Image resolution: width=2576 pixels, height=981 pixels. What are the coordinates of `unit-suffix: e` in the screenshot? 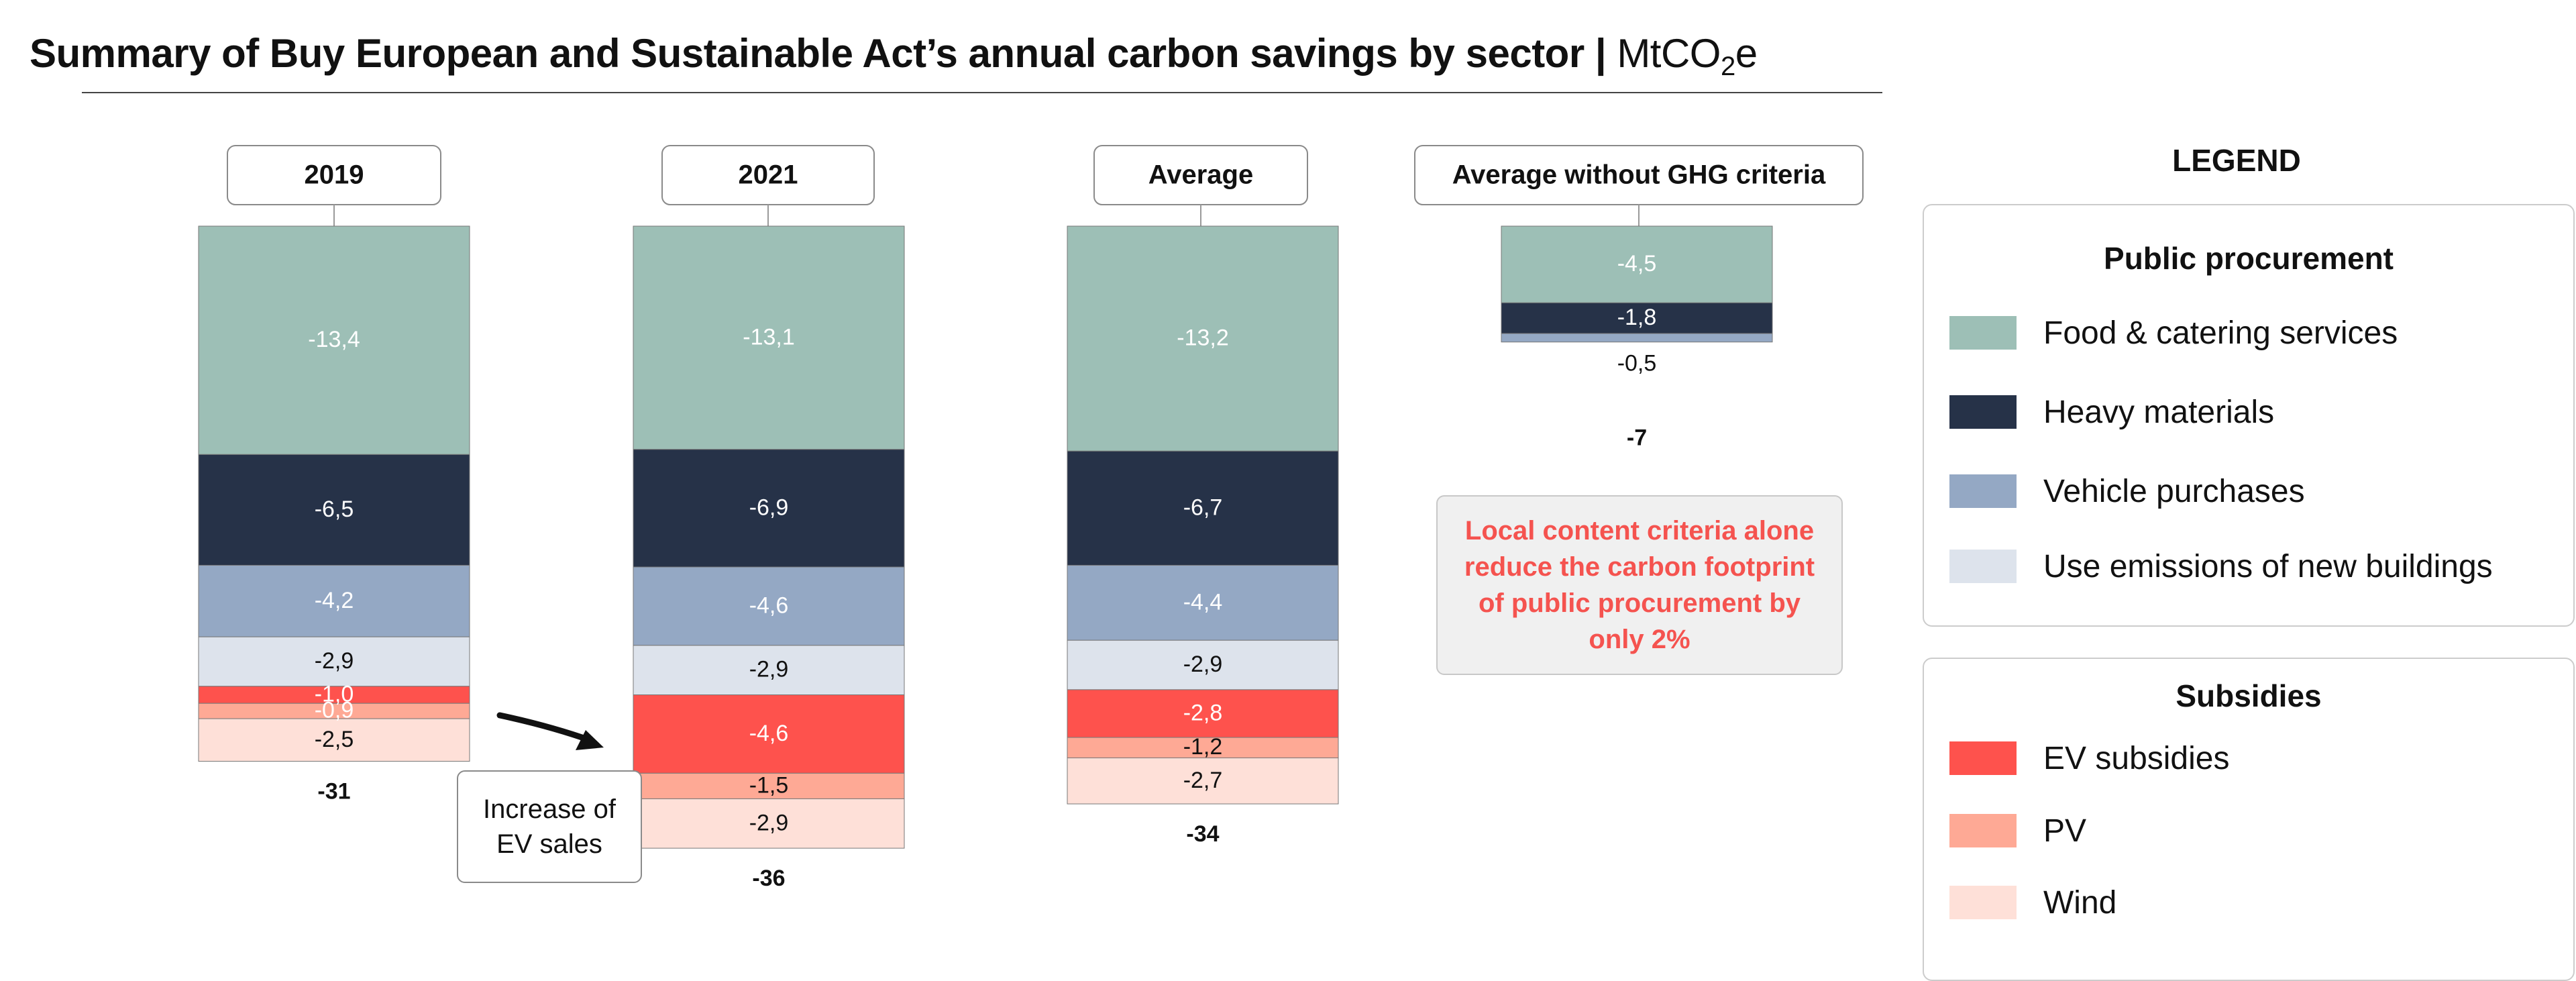 It's located at (1746, 53).